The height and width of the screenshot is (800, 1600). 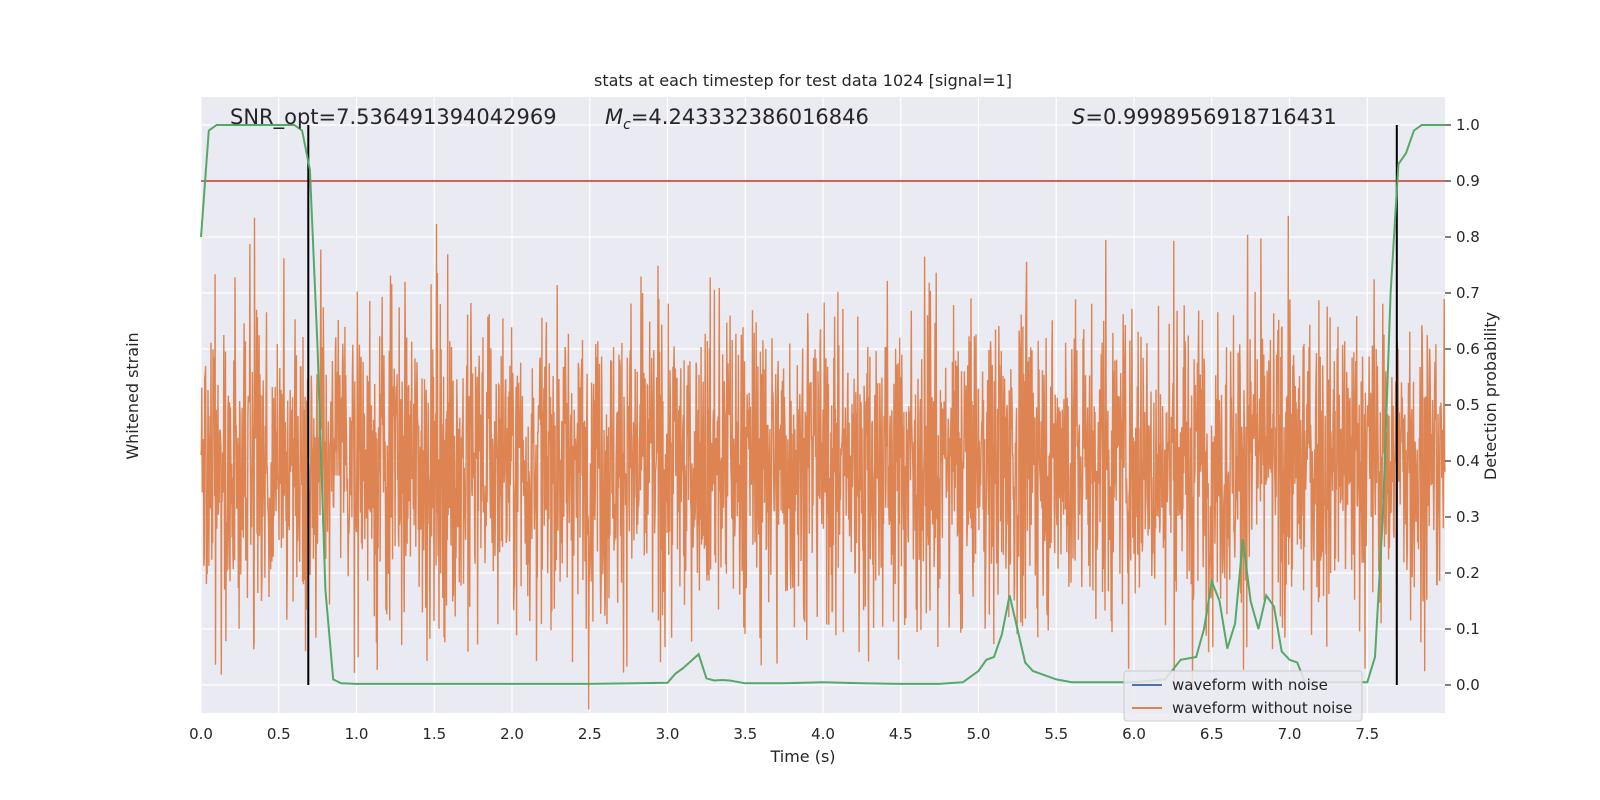 What do you see at coordinates (737, 119) in the screenshot?
I see `mc-annotation: Mc=4.243332386016846` at bounding box center [737, 119].